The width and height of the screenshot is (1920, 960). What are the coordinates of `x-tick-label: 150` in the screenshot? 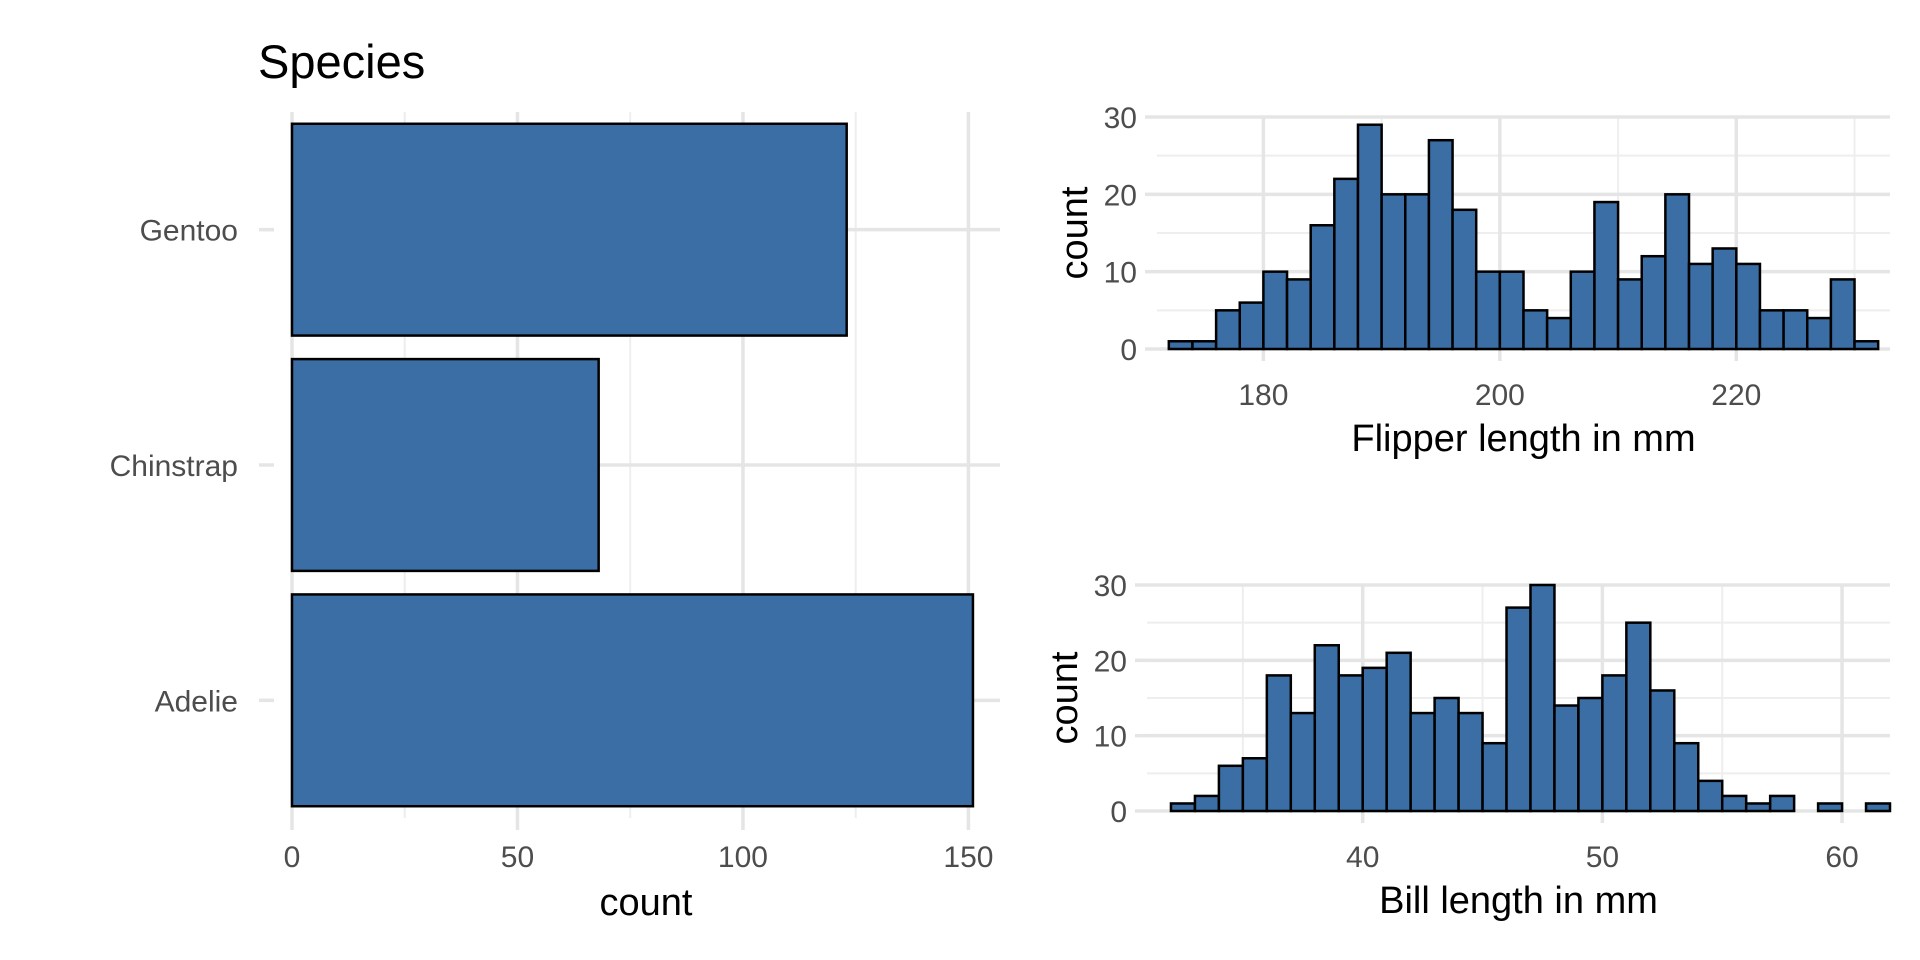 It's located at (968, 857).